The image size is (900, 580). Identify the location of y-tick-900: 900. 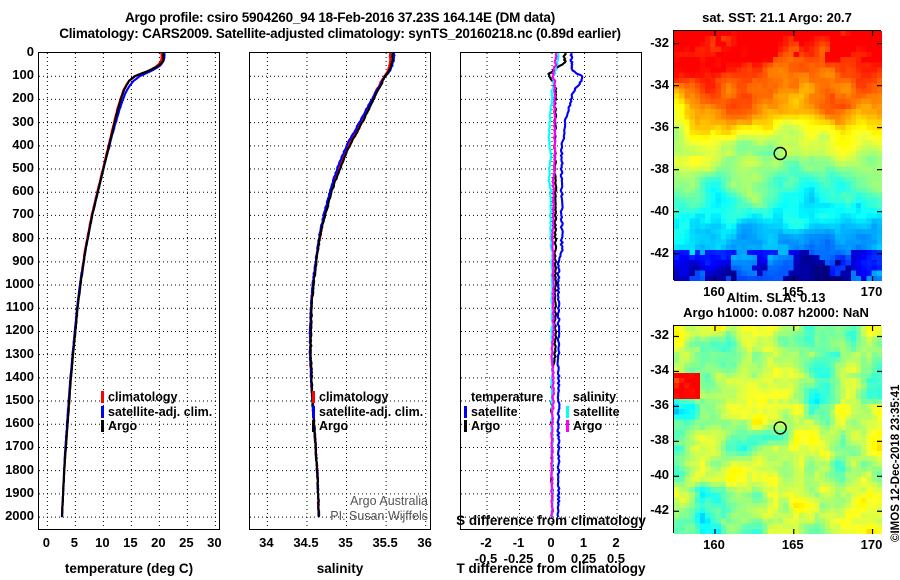
(23, 260).